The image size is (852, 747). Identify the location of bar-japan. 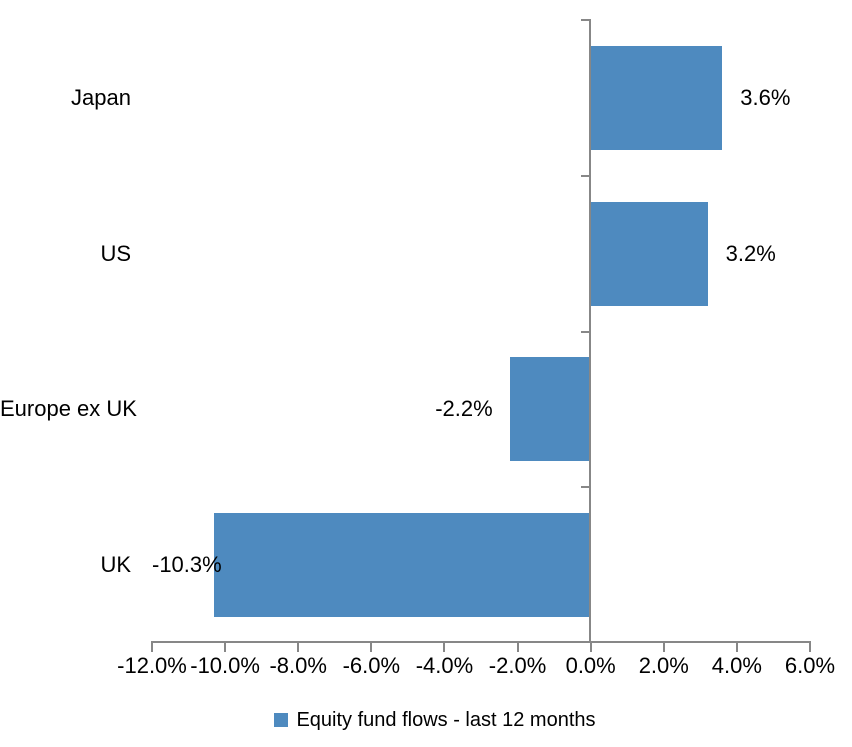
(656, 97).